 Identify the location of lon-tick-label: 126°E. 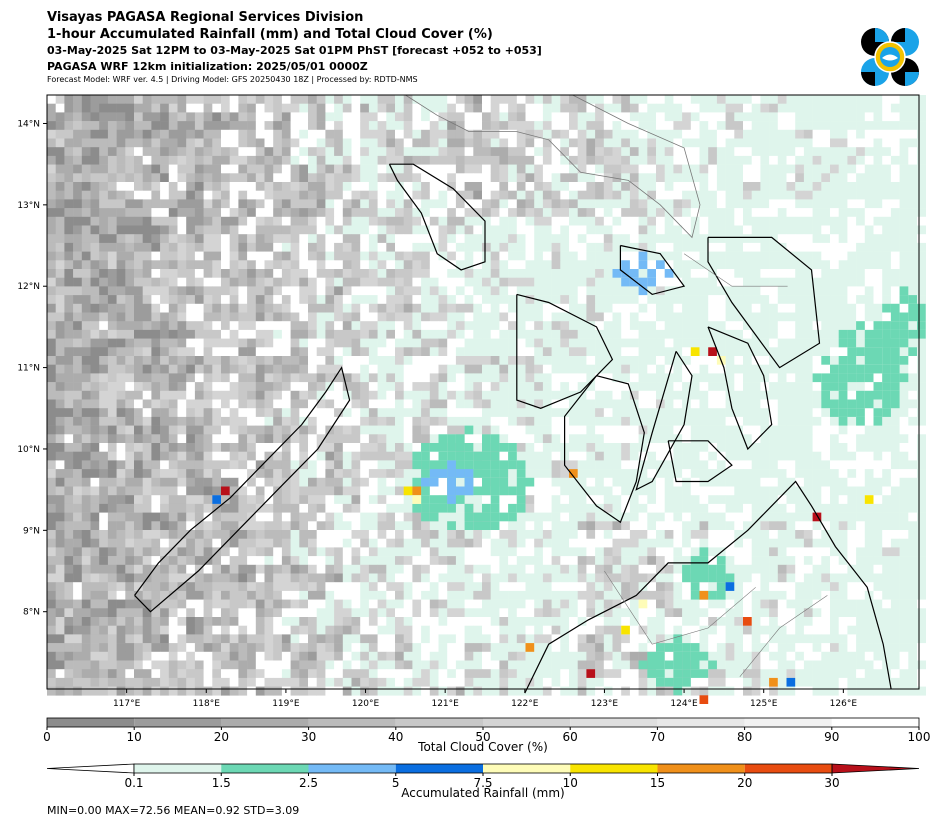
(844, 704).